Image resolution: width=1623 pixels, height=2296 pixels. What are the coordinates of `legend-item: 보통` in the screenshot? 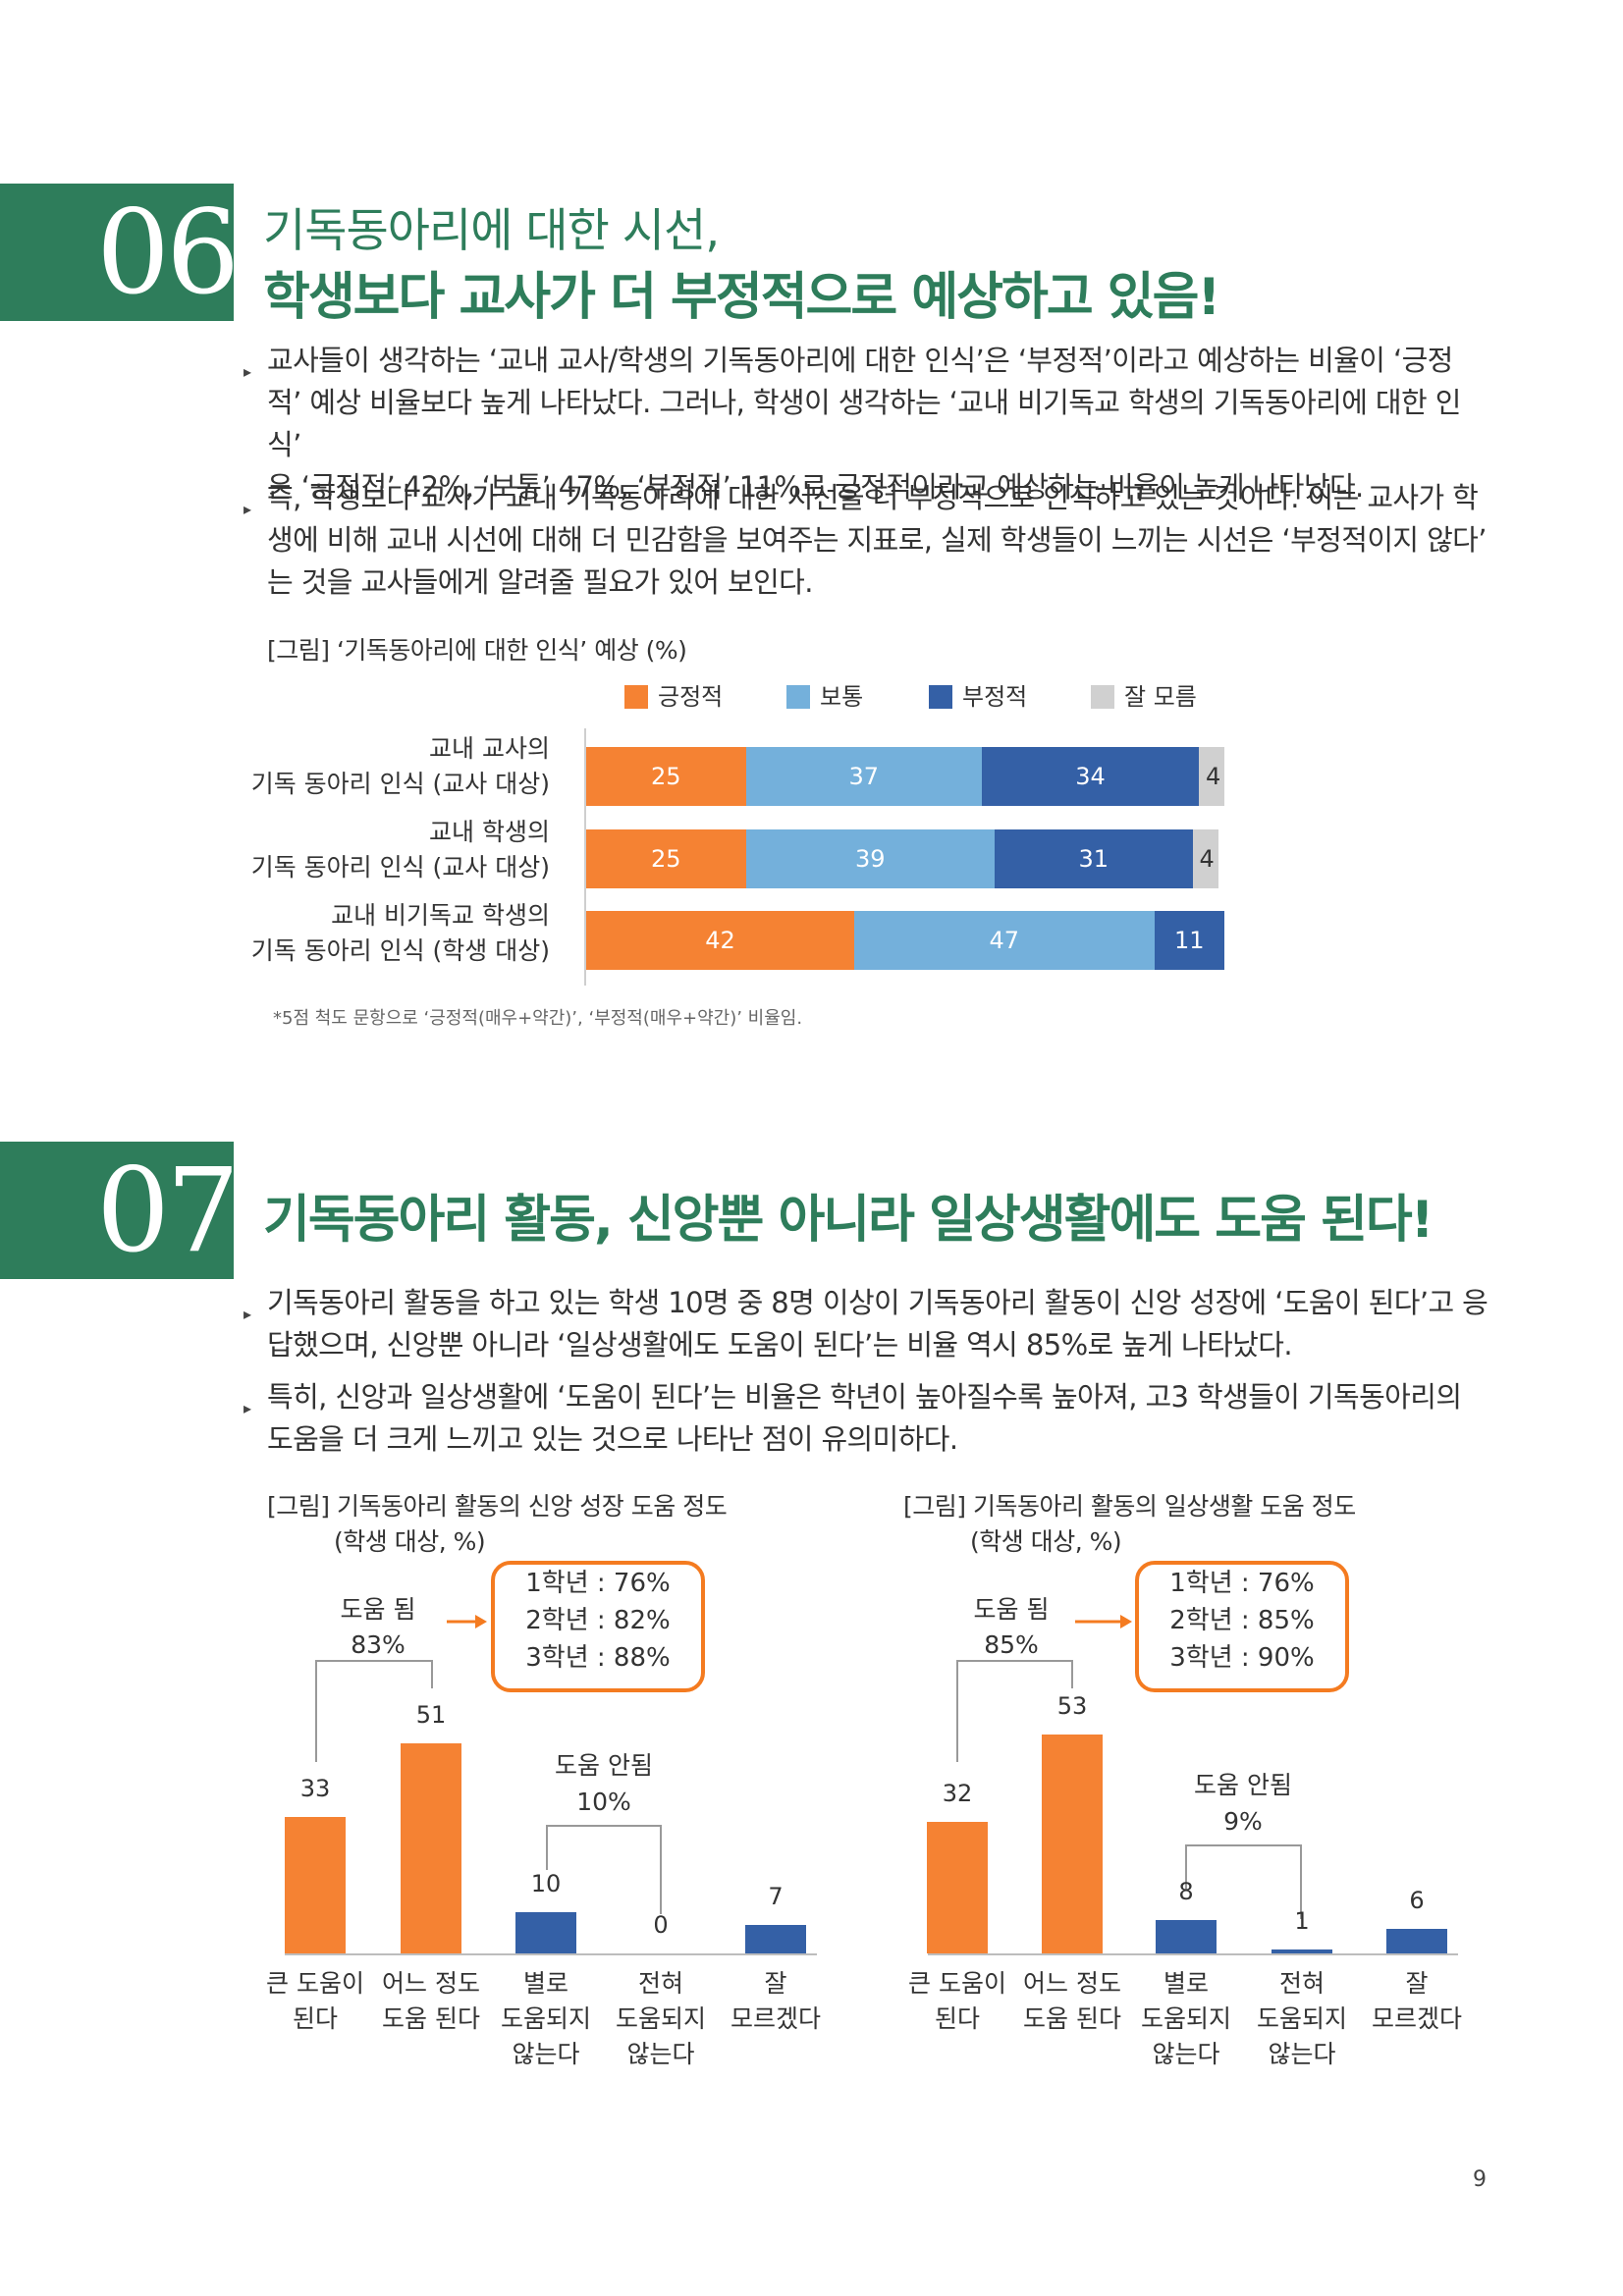 It's located at (824, 694).